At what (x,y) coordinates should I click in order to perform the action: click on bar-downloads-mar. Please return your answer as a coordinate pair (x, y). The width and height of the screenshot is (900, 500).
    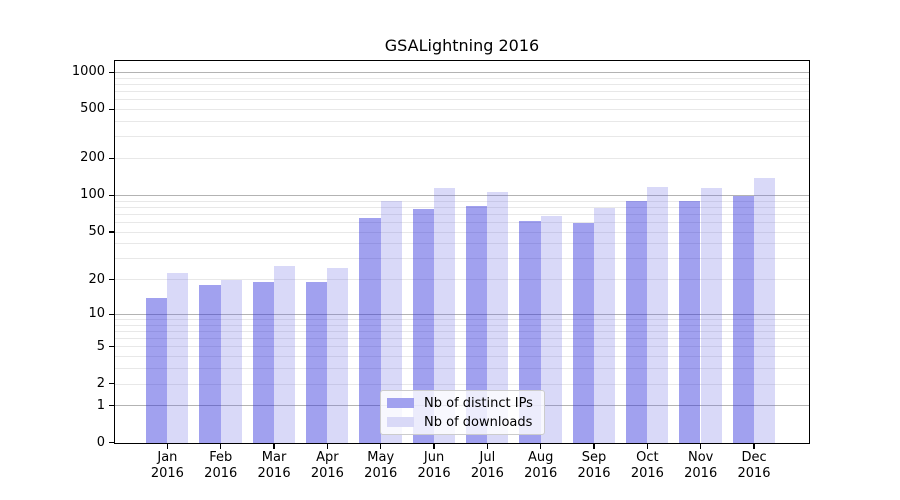
    Looking at the image, I should click on (284, 354).